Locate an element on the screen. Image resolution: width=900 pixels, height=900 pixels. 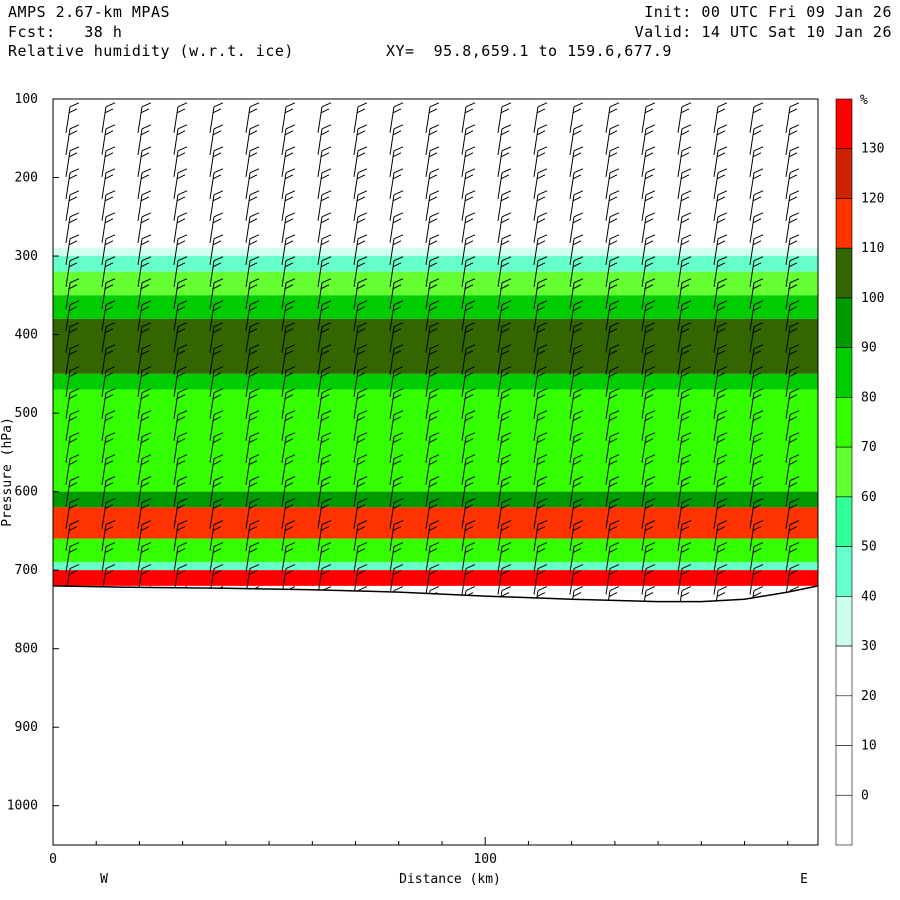
colorbar-label: 80 is located at coordinates (869, 397).